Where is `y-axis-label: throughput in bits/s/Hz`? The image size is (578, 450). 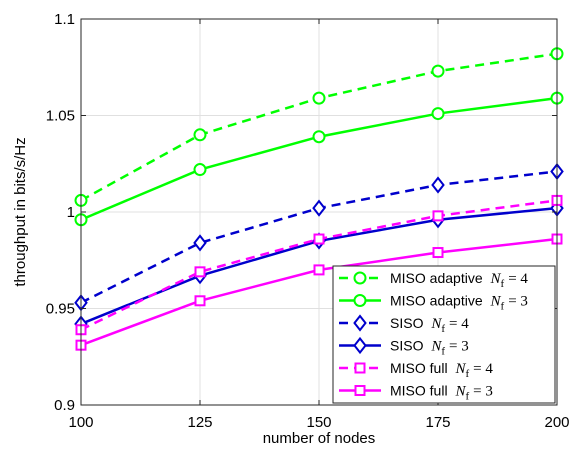
y-axis-label: throughput in bits/s/Hz is located at coordinates (20, 211).